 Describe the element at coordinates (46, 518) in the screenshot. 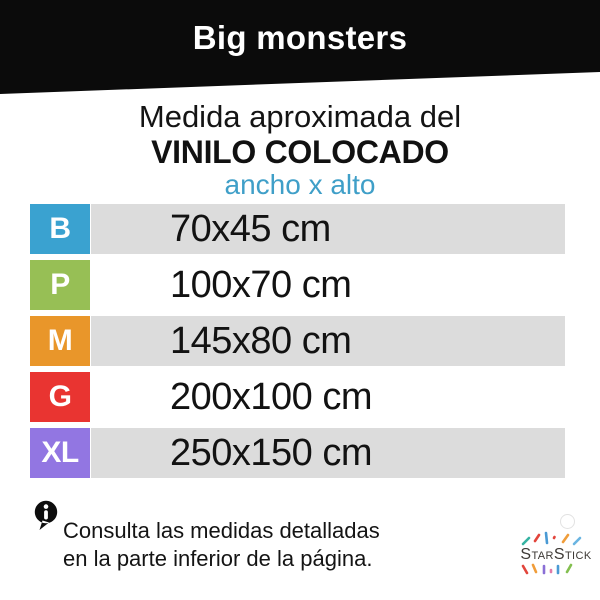

I see `info-speech-bubble-icon` at that location.